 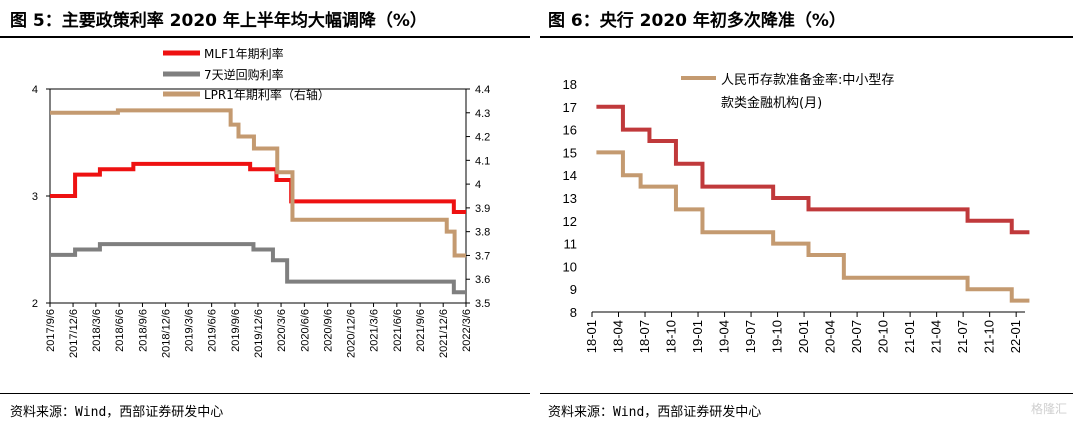 What do you see at coordinates (750, 336) in the screenshot?
I see `right-x-tick-label: 19-07` at bounding box center [750, 336].